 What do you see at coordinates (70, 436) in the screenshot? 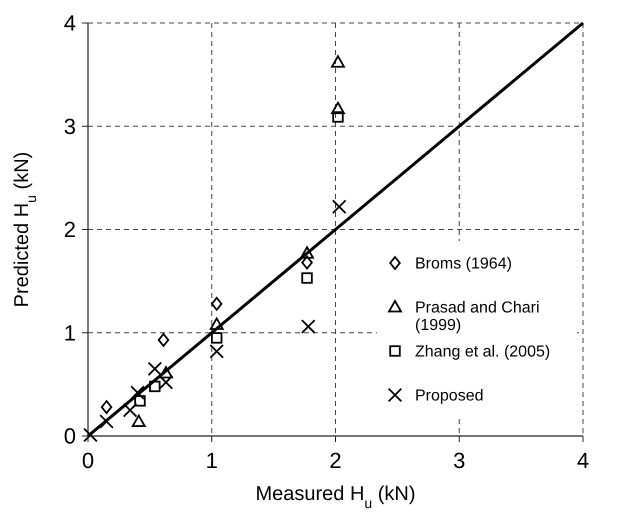
I see `y-tick-label: 0` at bounding box center [70, 436].